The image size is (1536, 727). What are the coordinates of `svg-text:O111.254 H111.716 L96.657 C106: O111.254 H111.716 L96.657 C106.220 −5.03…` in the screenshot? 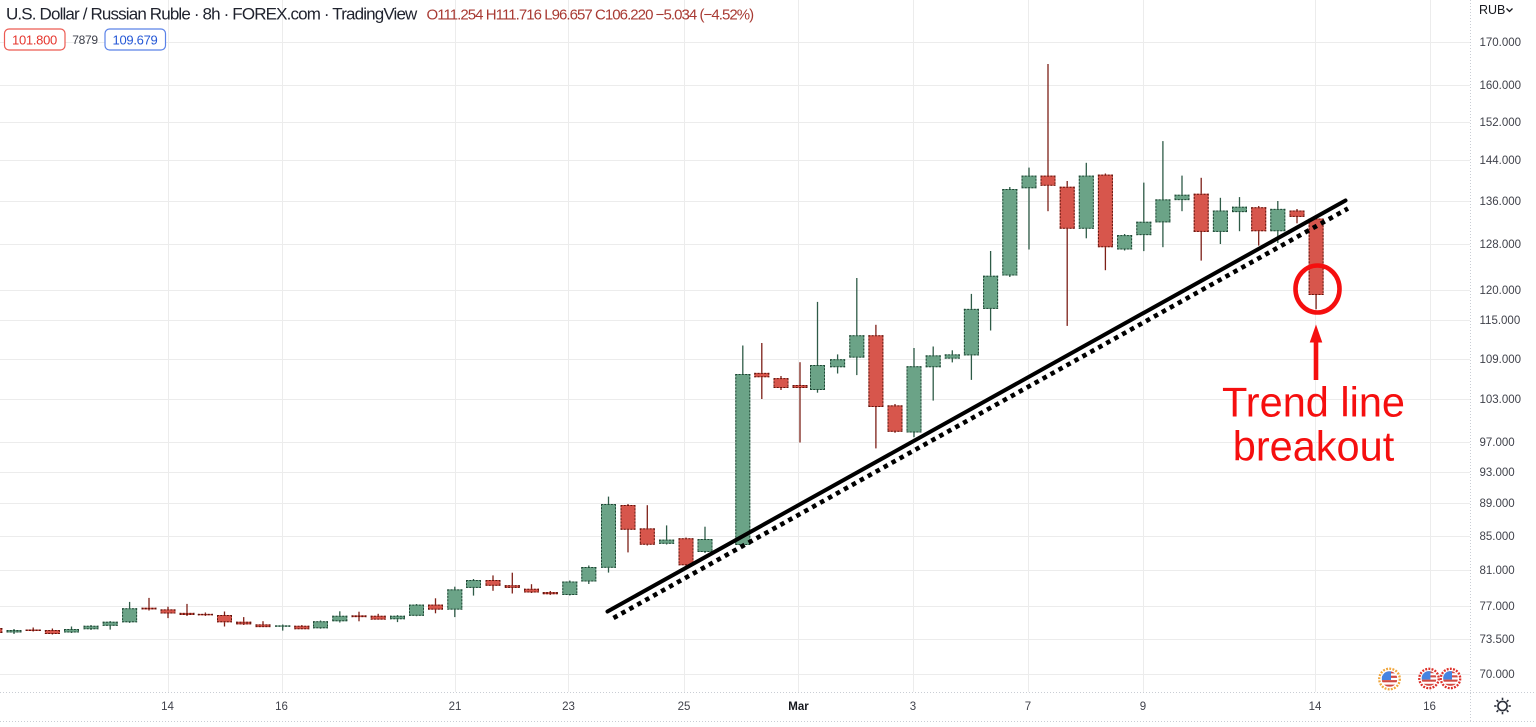 It's located at (591, 15).